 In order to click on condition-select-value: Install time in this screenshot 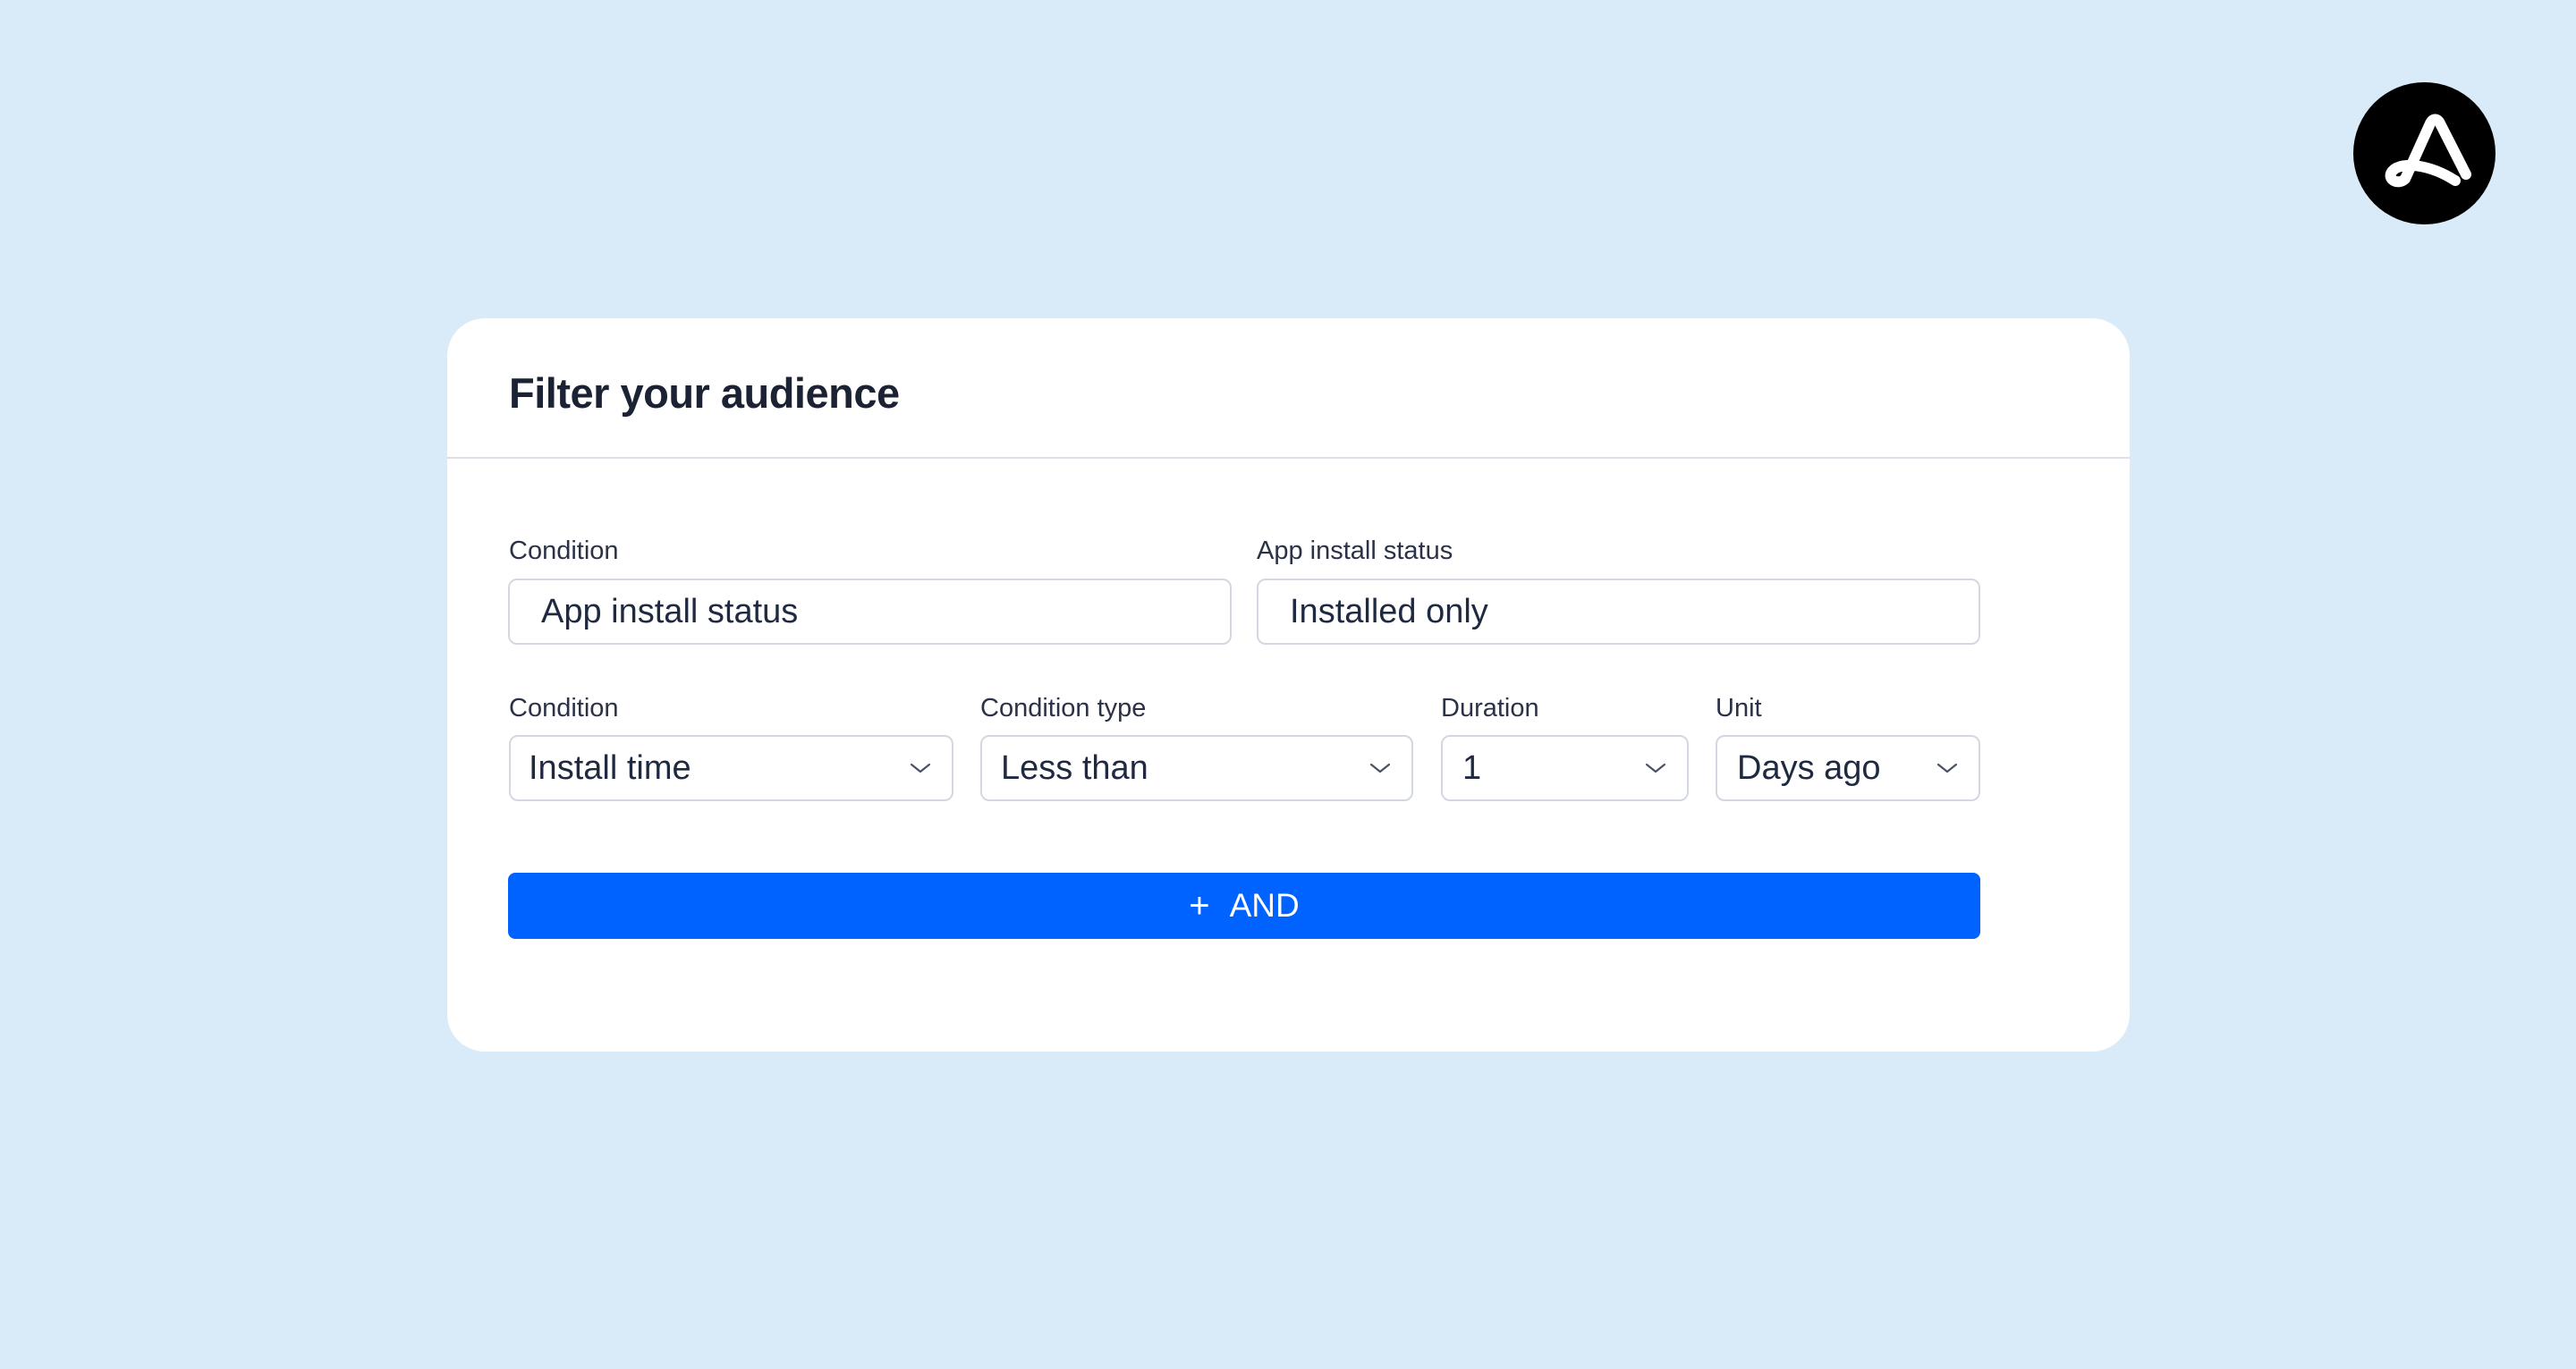, I will do `click(610, 768)`.